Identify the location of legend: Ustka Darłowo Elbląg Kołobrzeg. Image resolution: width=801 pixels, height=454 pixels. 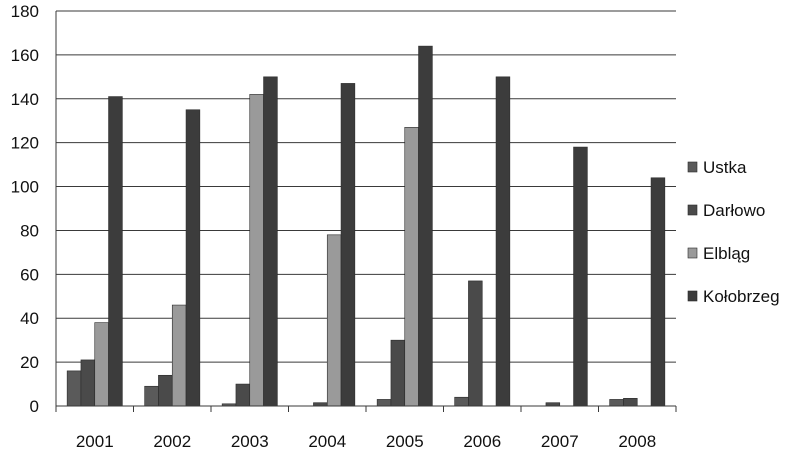
(733, 232).